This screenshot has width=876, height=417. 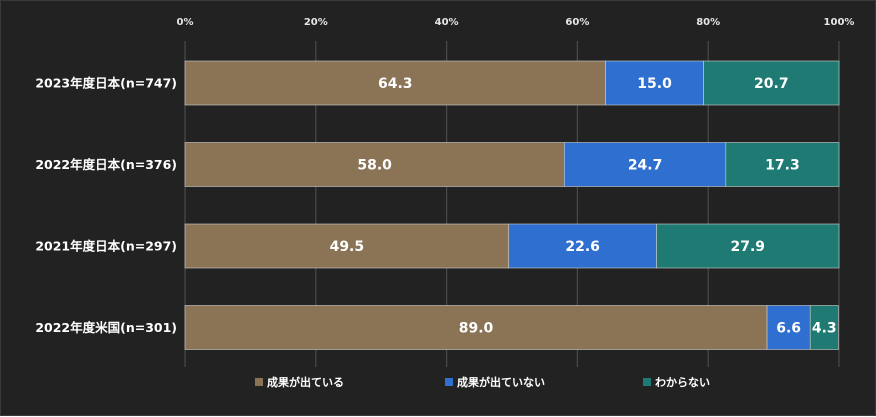 What do you see at coordinates (447, 22) in the screenshot?
I see `x-tick-label: 40%` at bounding box center [447, 22].